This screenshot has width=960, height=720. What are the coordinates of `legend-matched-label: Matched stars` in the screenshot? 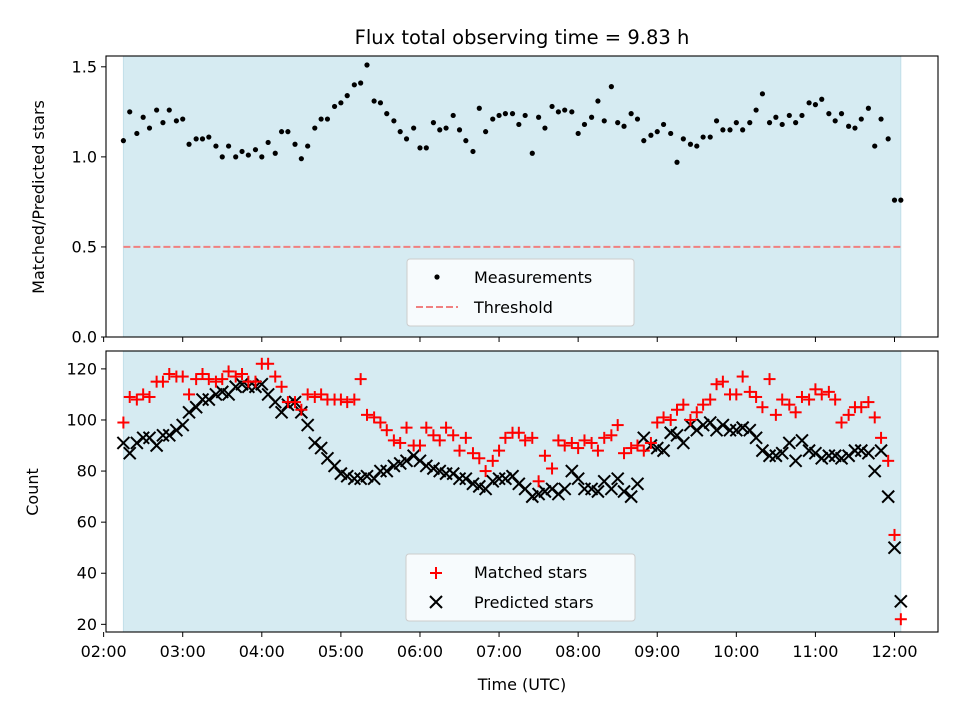 It's located at (530, 572).